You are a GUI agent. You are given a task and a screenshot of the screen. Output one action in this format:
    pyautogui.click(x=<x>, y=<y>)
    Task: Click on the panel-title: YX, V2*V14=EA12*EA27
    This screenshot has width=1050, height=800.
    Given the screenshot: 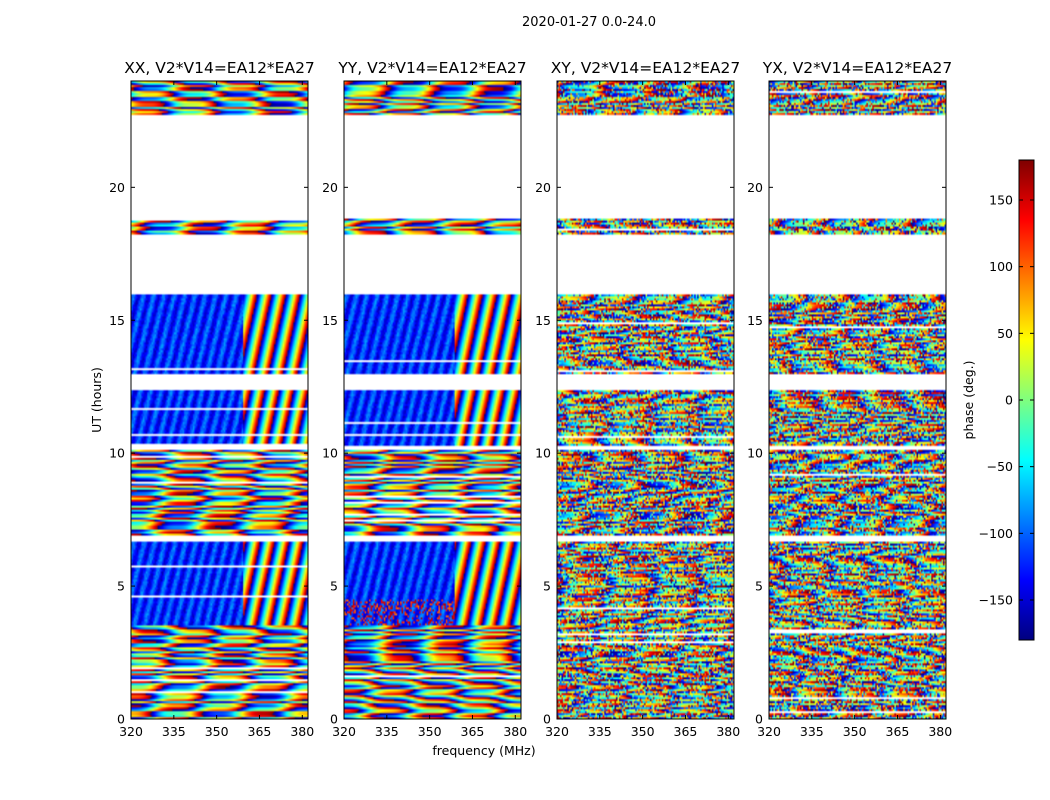 What is the action you would take?
    pyautogui.click(x=857, y=68)
    